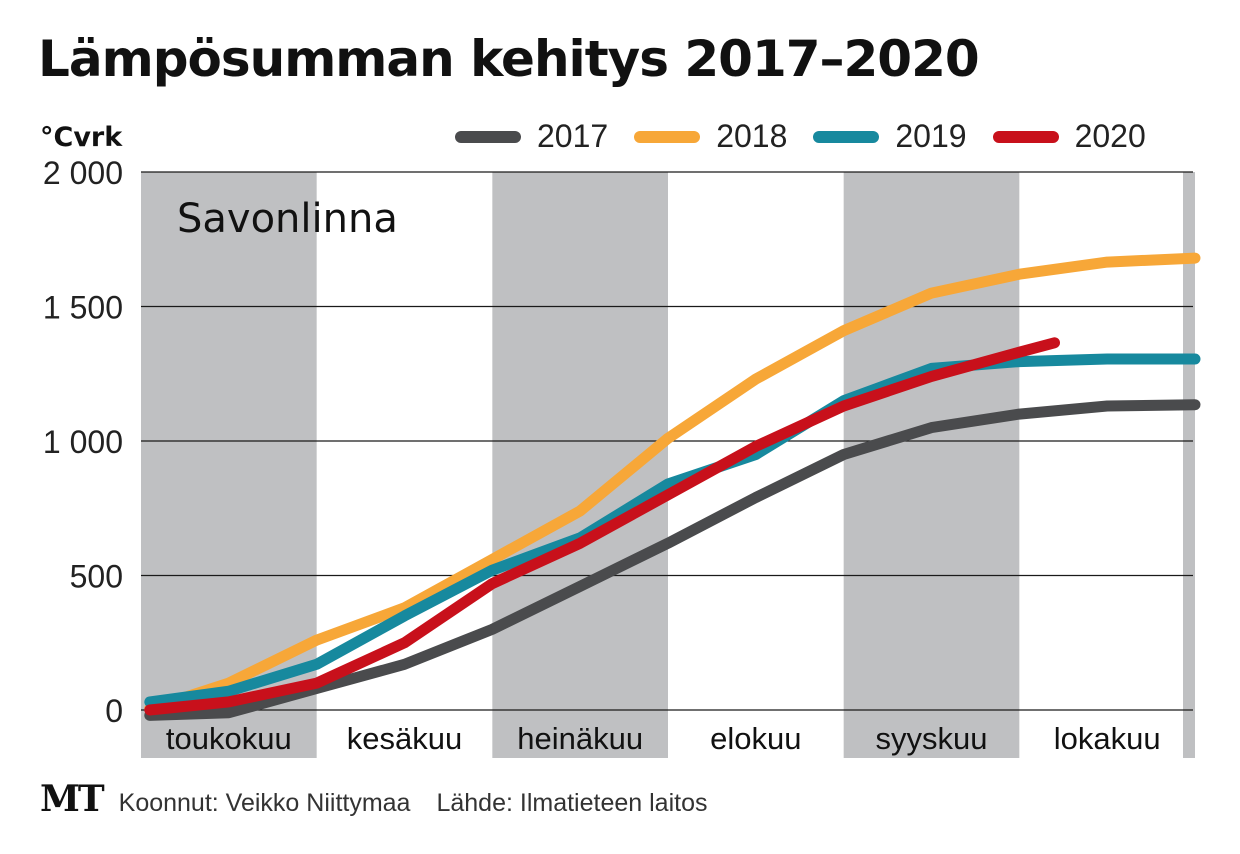 The height and width of the screenshot is (854, 1240). What do you see at coordinates (1025, 136) in the screenshot?
I see `legend-swatch-2020` at bounding box center [1025, 136].